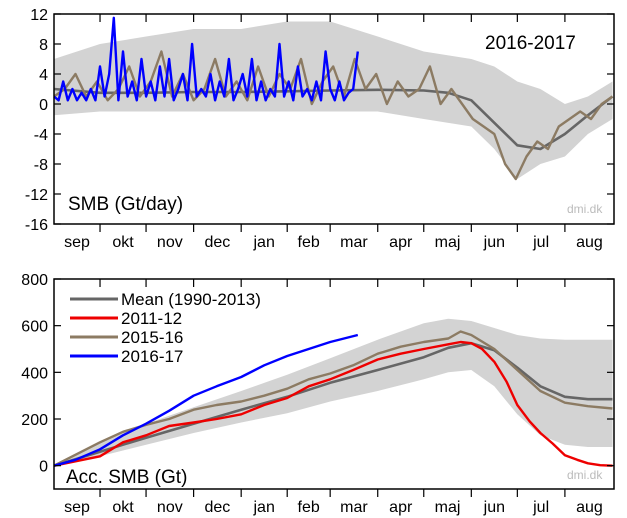 This screenshot has width=627, height=518. Describe the element at coordinates (585, 209) in the screenshot. I see `daily-smb-watermark: dmi.dk` at that location.